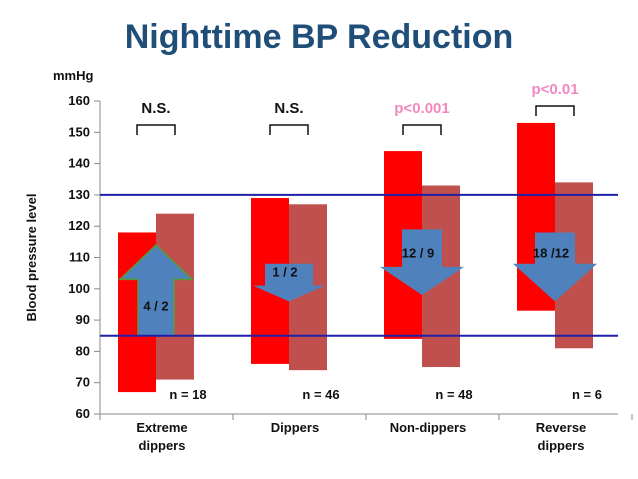 The image size is (638, 479). I want to click on change-label: 4 / 2, so click(155, 306).